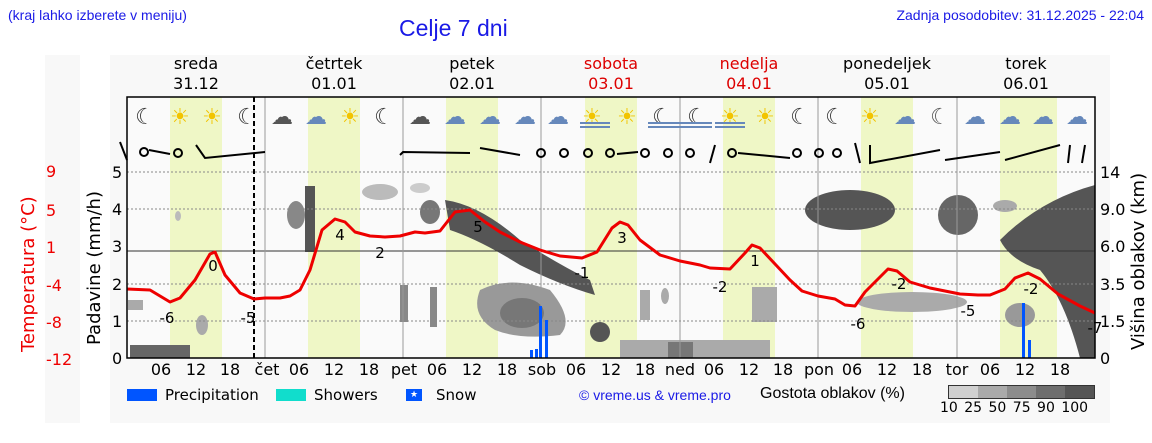 The height and width of the screenshot is (443, 1152). What do you see at coordinates (1138, 261) in the screenshot?
I see `cloud-axis-title: Višina oblakov (km)` at bounding box center [1138, 261].